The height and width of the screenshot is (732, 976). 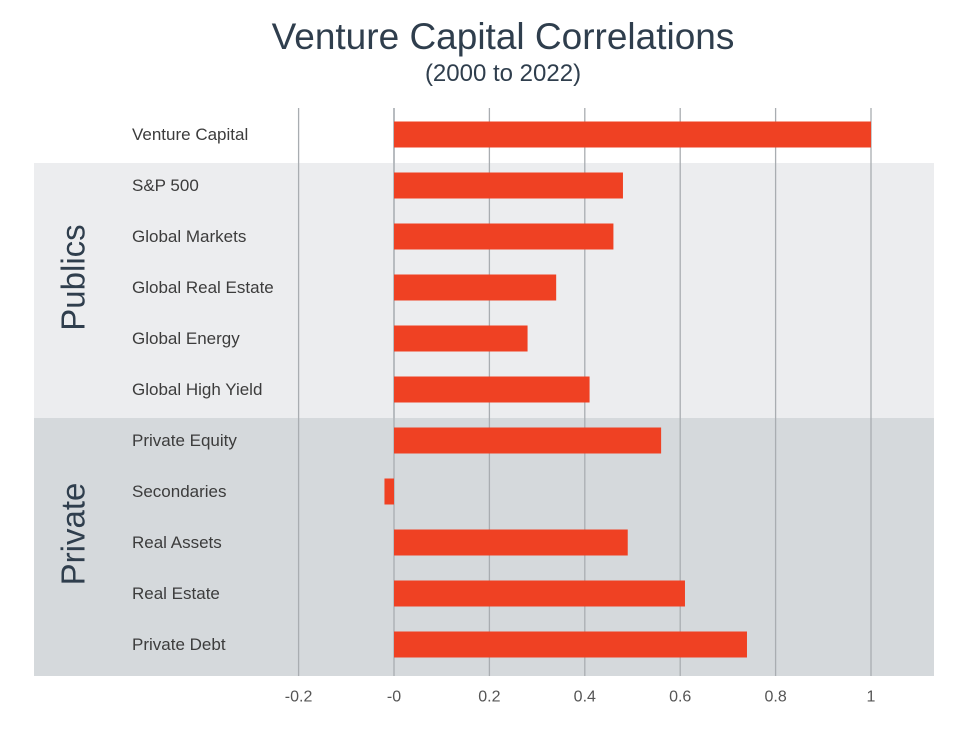 I want to click on x-tick-label: 0.6, so click(x=680, y=697).